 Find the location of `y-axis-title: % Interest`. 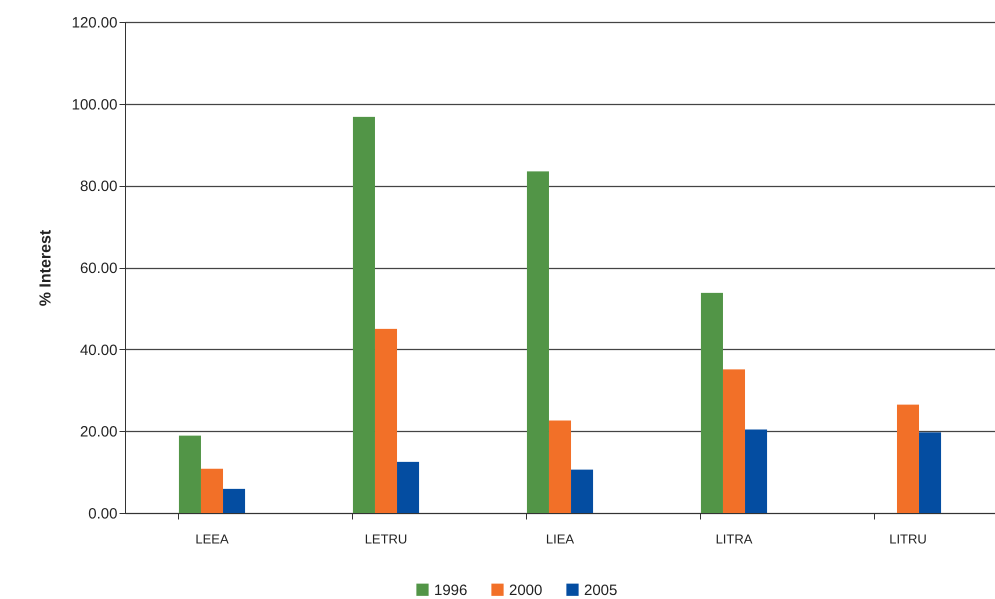

y-axis-title: % Interest is located at coordinates (46, 267).